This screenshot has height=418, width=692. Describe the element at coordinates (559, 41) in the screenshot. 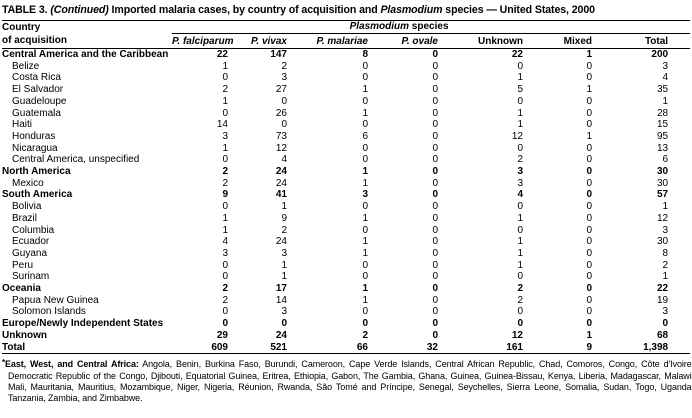

I see `column-header-mixed: Mixed` at that location.